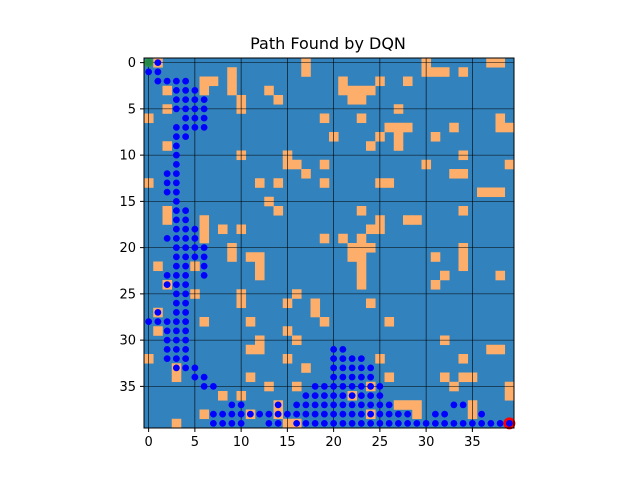 Image resolution: width=640 pixels, height=480 pixels. I want to click on y-tick-label: 15, so click(127, 202).